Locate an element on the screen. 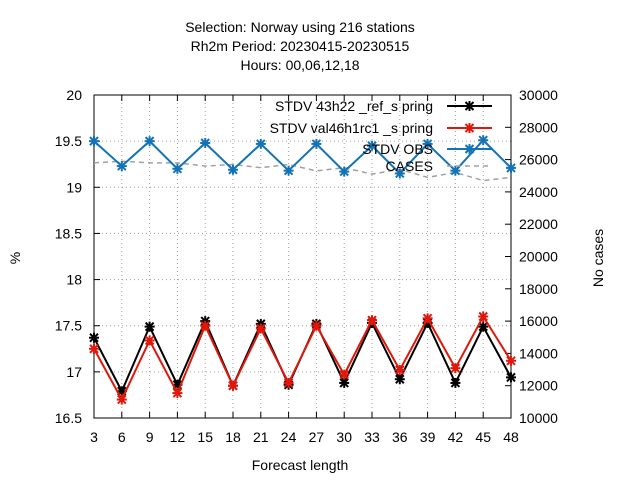 The image size is (640, 480). x-tick-label: 36 is located at coordinates (400, 437).